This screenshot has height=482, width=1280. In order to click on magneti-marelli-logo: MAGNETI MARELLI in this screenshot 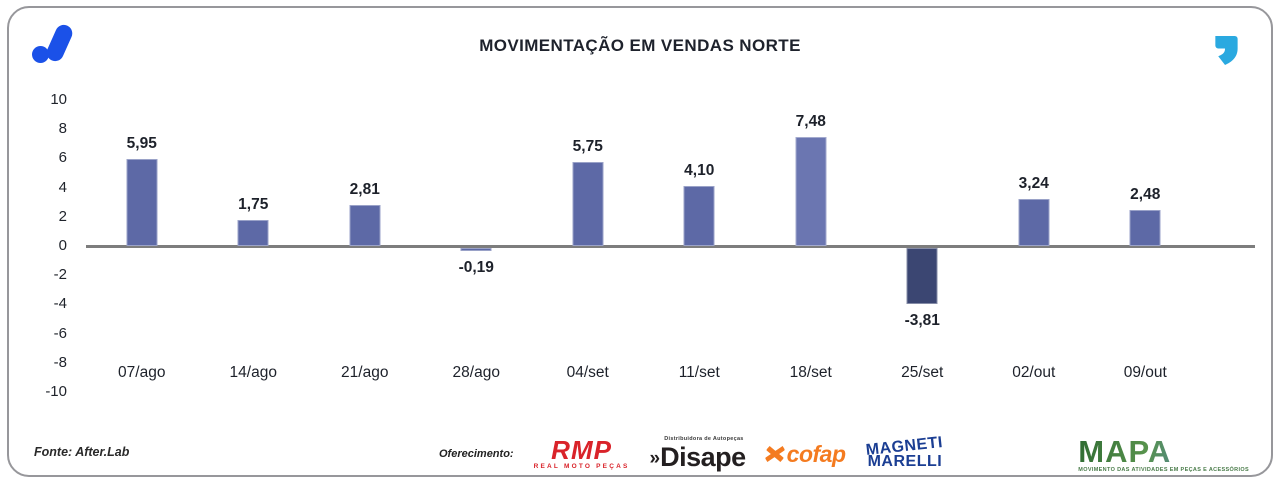, I will do `click(904, 452)`.